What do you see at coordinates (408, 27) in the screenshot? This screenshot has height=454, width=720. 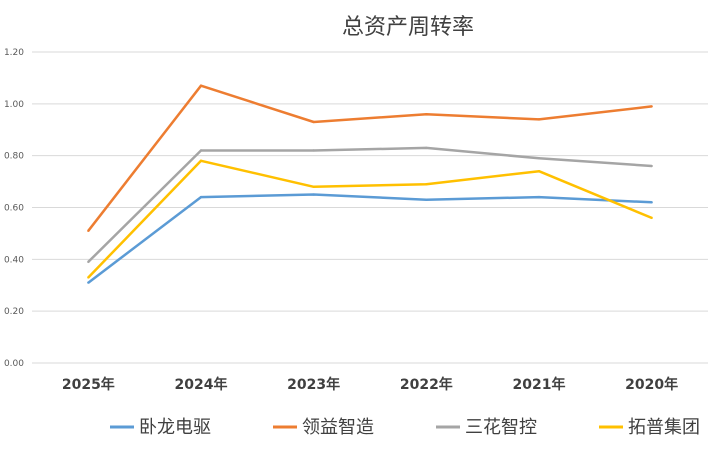 I see `chart-title: 总资产周转率` at bounding box center [408, 27].